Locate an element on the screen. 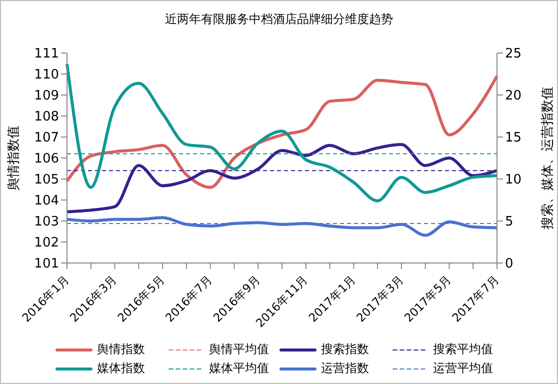 This screenshot has width=558, height=384. chart-title: 近两年有限服务中档酒店品牌细分维度趋势 is located at coordinates (279, 19).